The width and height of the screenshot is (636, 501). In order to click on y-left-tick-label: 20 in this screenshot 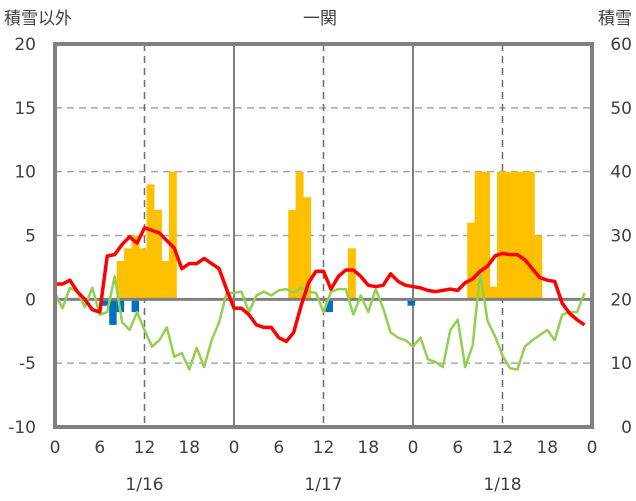, I will do `click(25, 45)`.